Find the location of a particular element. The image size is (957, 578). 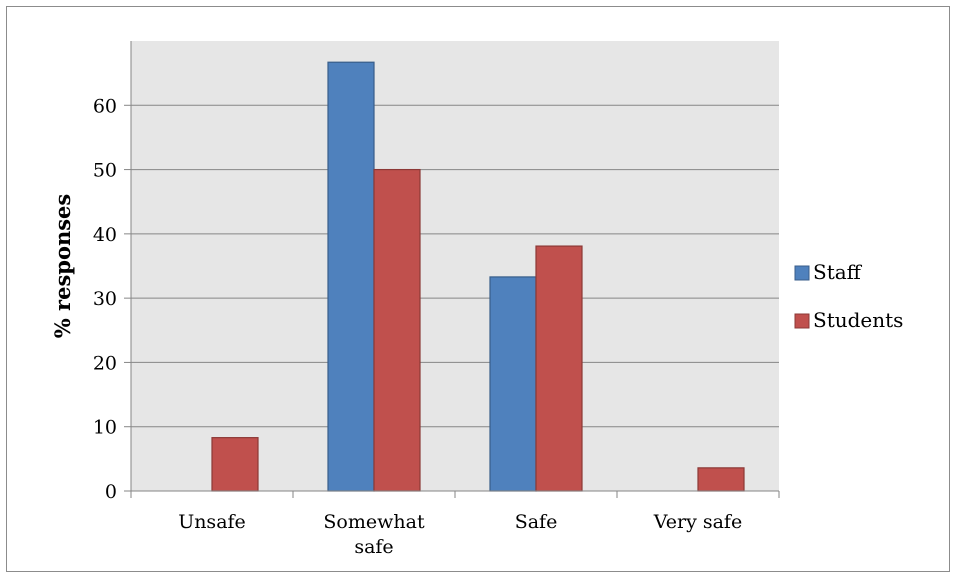

x-category-label: Unsafe is located at coordinates (212, 522).